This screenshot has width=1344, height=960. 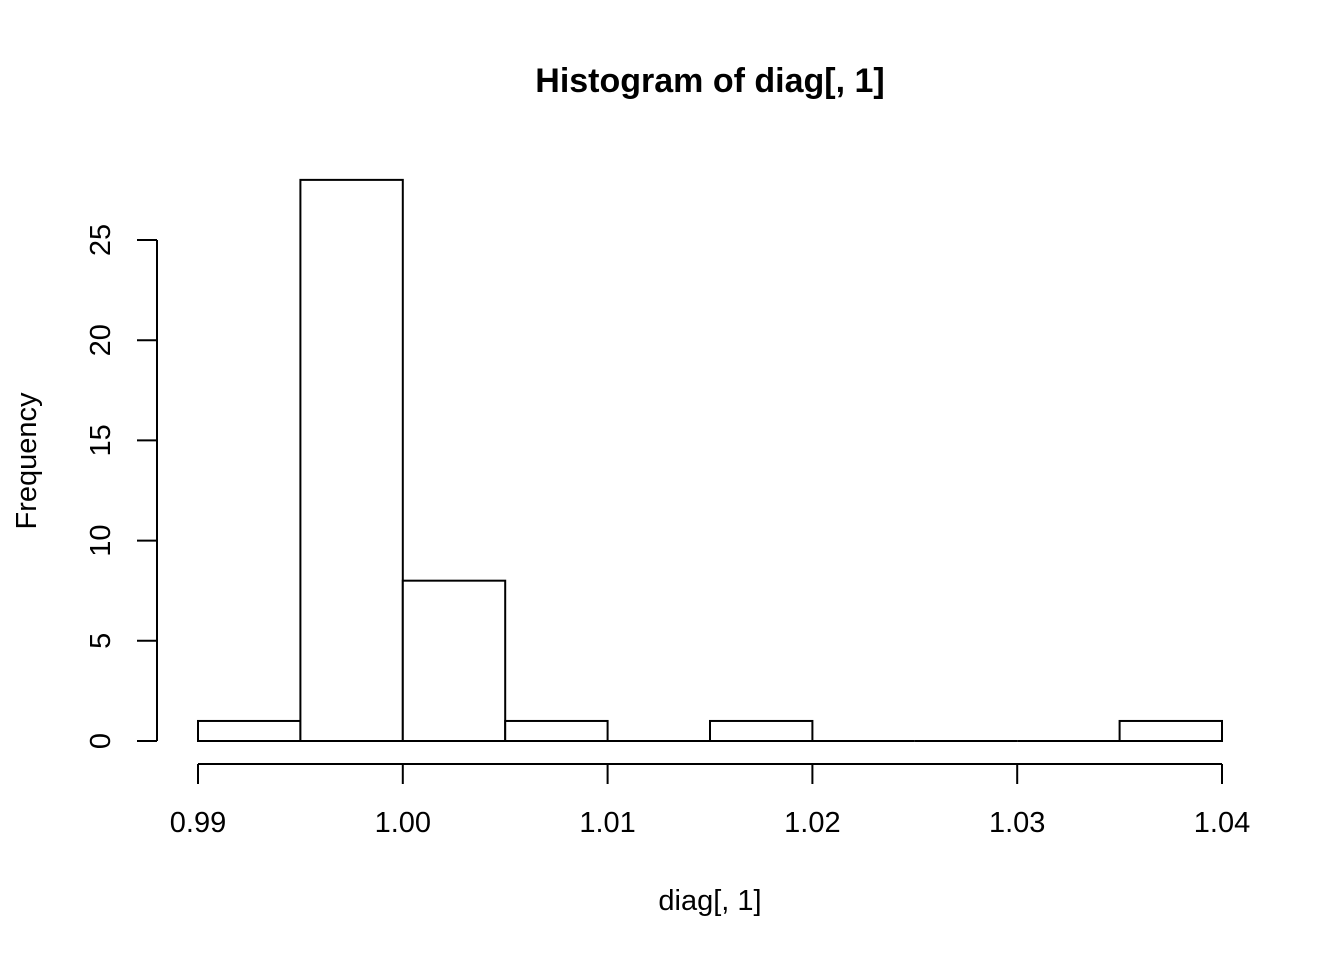 I want to click on y-tick-label: 0, so click(x=101, y=741).